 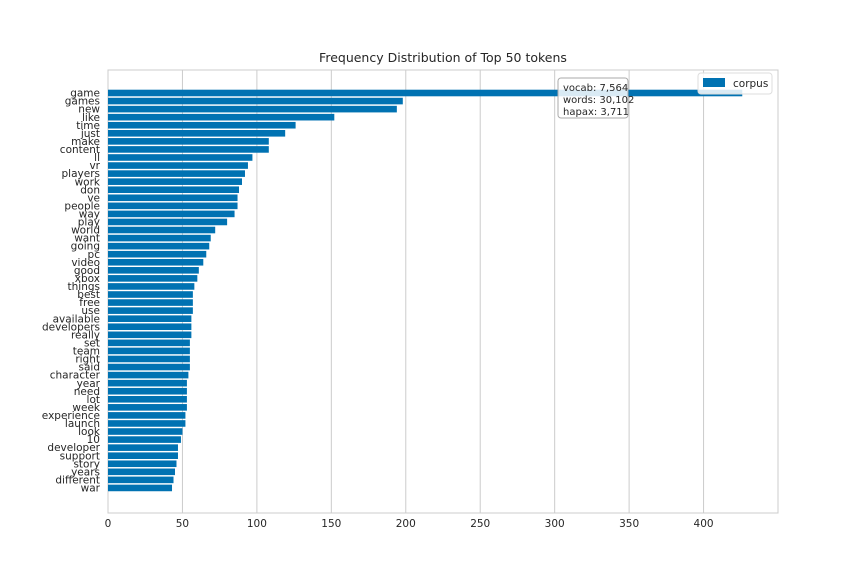 I want to click on x-tick-label: 250, so click(x=480, y=524).